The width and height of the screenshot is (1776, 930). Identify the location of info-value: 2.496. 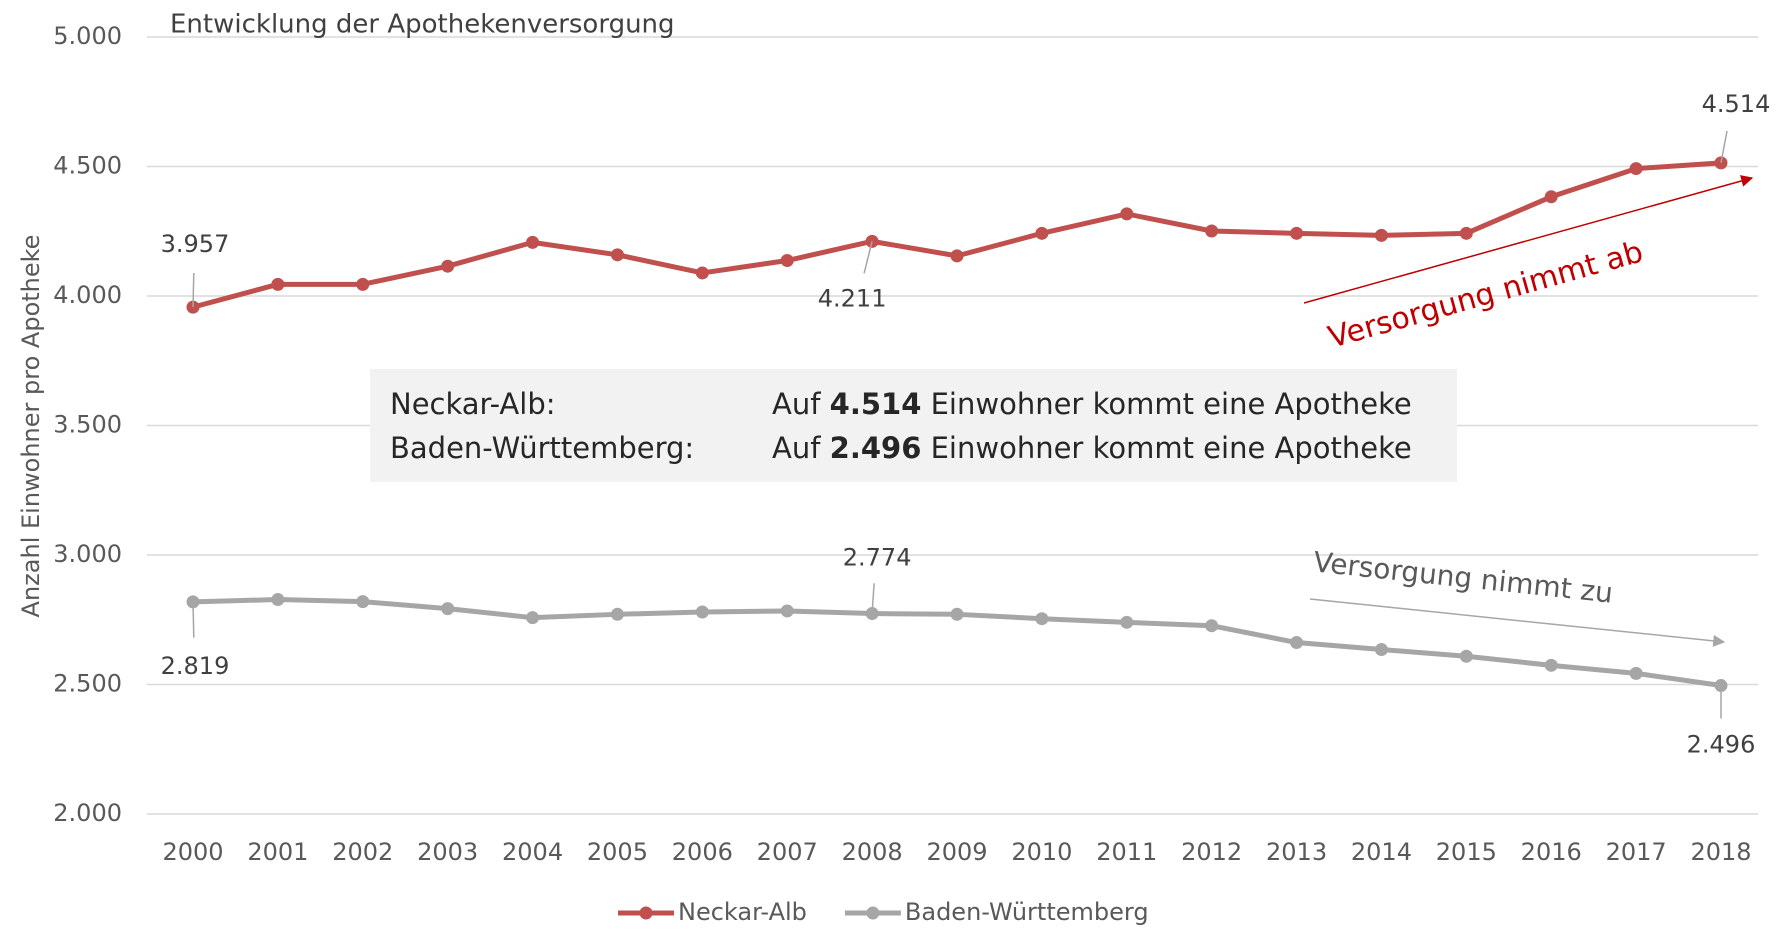
(876, 448).